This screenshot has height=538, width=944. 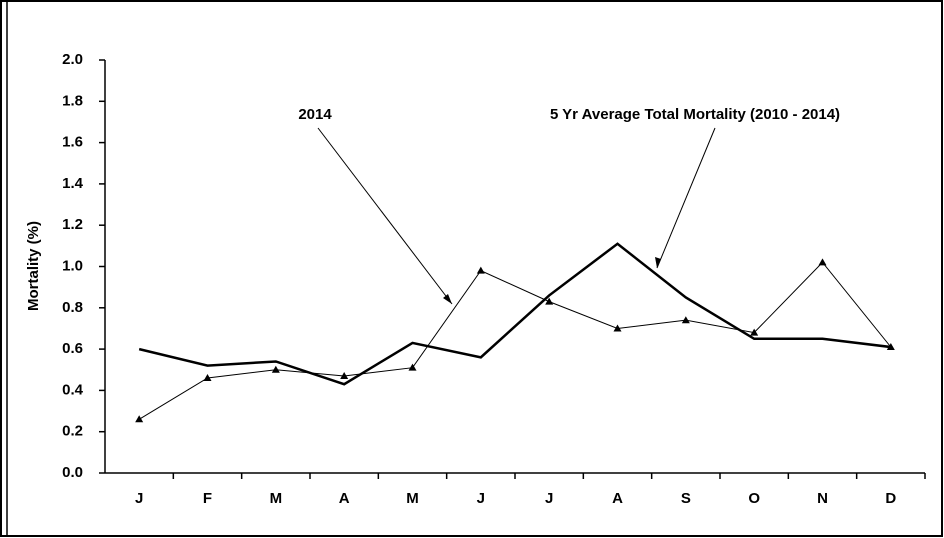 I want to click on y-tick-label: 0.4, so click(x=73, y=389).